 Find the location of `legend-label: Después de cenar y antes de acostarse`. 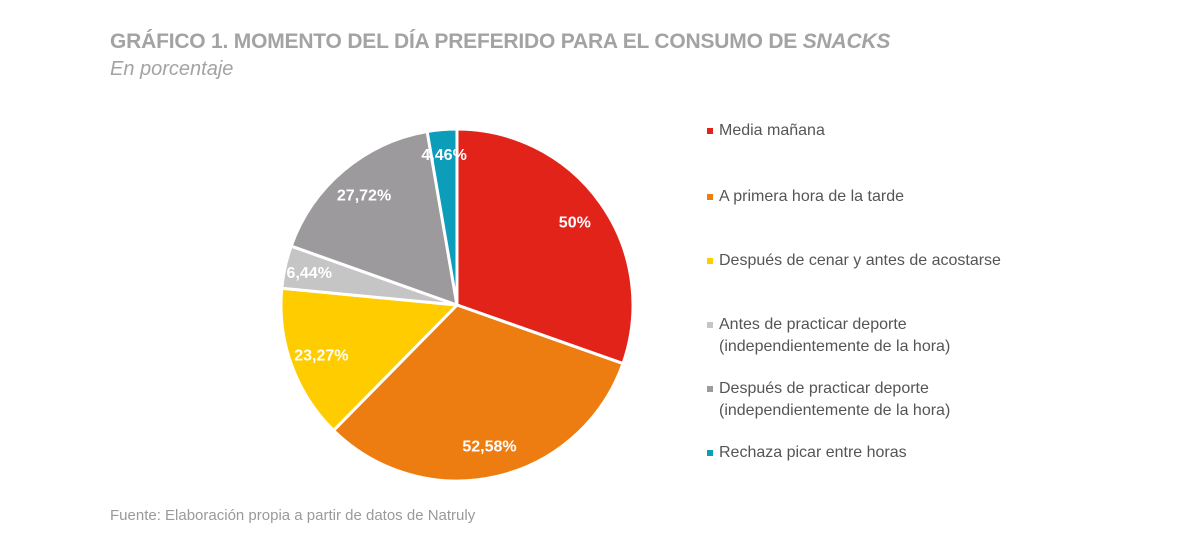

legend-label: Después de cenar y antes de acostarse is located at coordinates (860, 260).